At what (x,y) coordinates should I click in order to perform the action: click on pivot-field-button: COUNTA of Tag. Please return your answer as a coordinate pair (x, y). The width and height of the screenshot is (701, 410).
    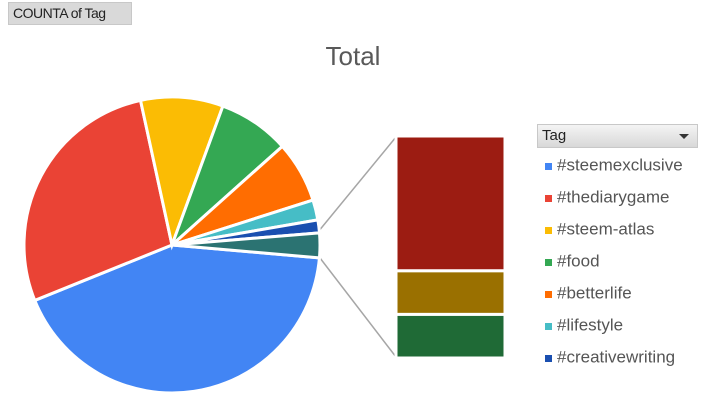
    Looking at the image, I should click on (70, 13).